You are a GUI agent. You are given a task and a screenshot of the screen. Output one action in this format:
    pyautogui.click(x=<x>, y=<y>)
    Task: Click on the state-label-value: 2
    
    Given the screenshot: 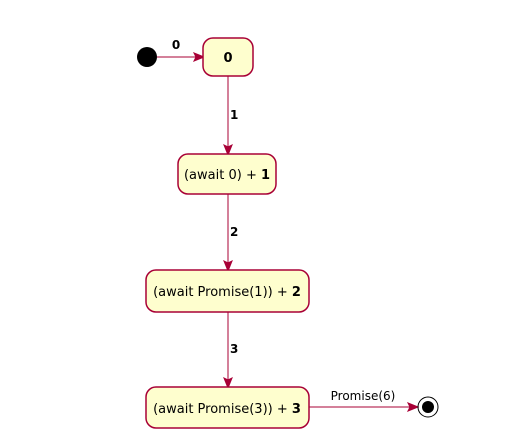 What is the action you would take?
    pyautogui.click(x=296, y=292)
    